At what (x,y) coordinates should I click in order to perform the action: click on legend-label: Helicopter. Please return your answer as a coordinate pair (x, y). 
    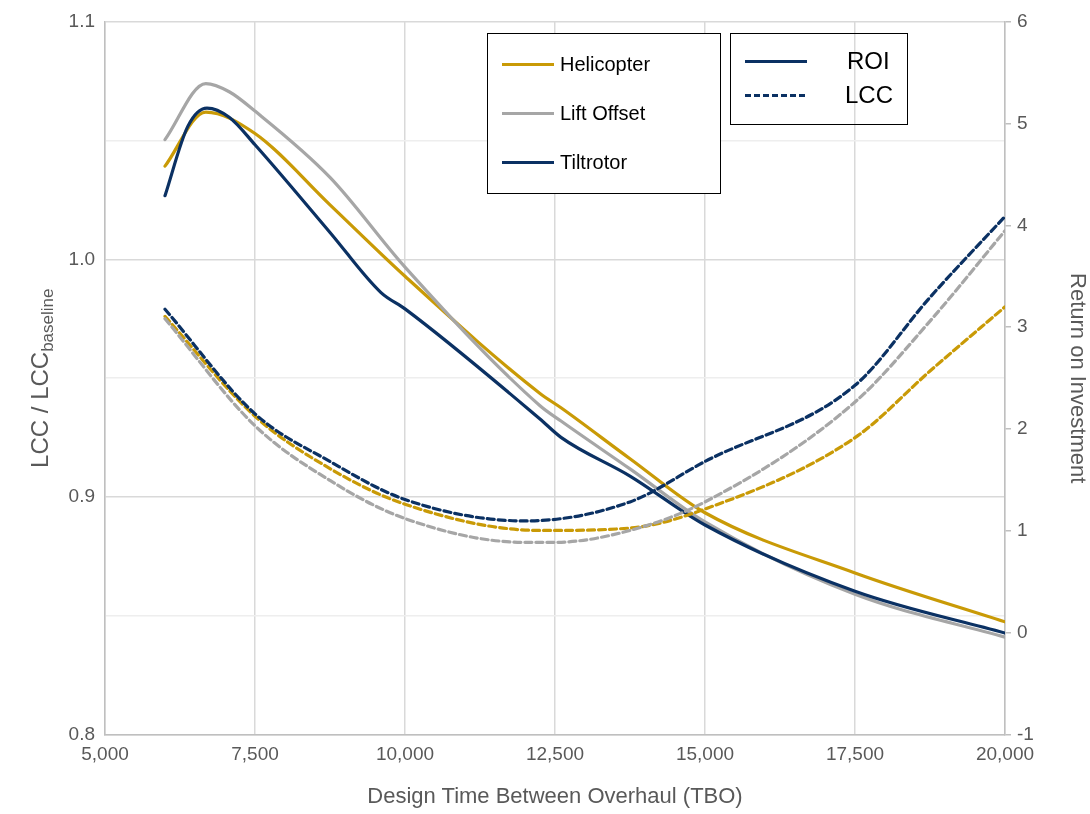
    Looking at the image, I should click on (605, 64).